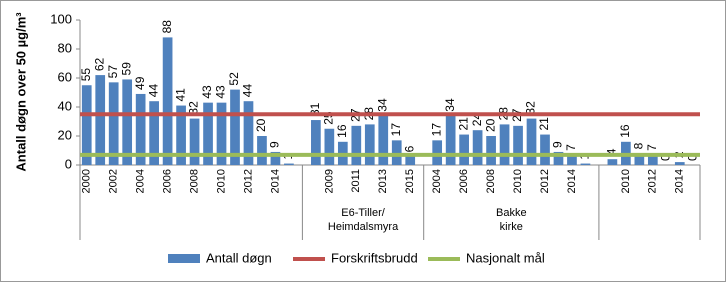  What do you see at coordinates (99, 64) in the screenshot?
I see `value-label: 62` at bounding box center [99, 64].